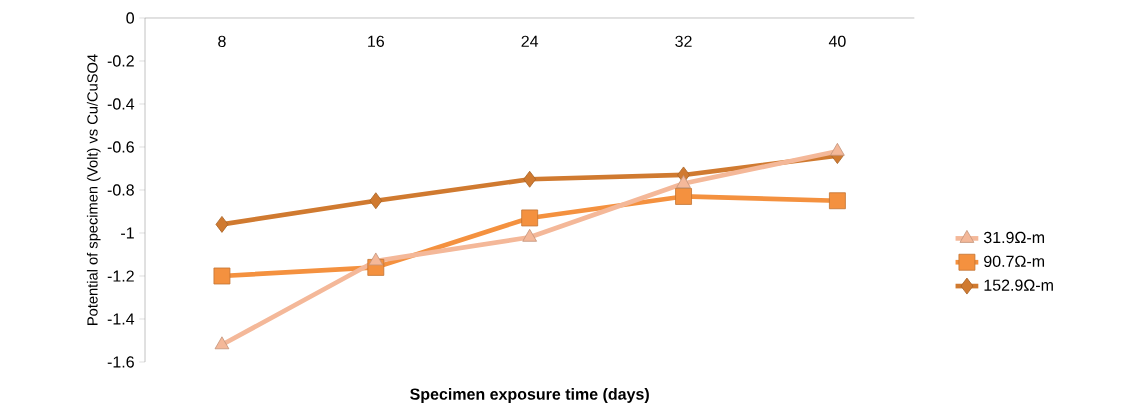  I want to click on y-tick-label: -1, so click(127, 233).